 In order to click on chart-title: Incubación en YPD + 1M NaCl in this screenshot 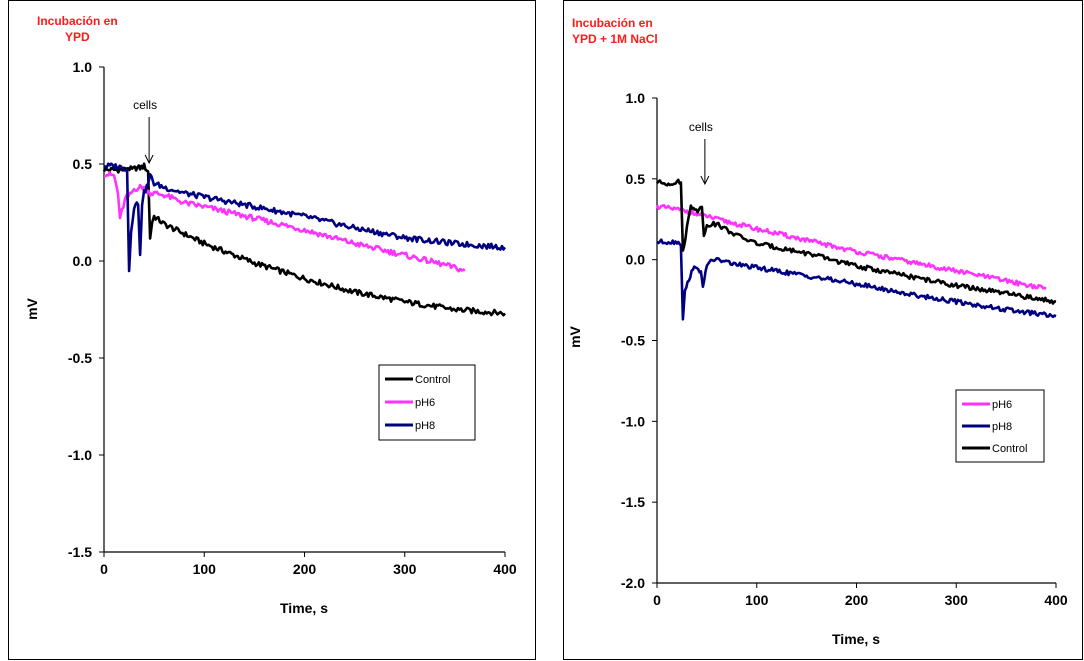, I will do `click(615, 31)`.